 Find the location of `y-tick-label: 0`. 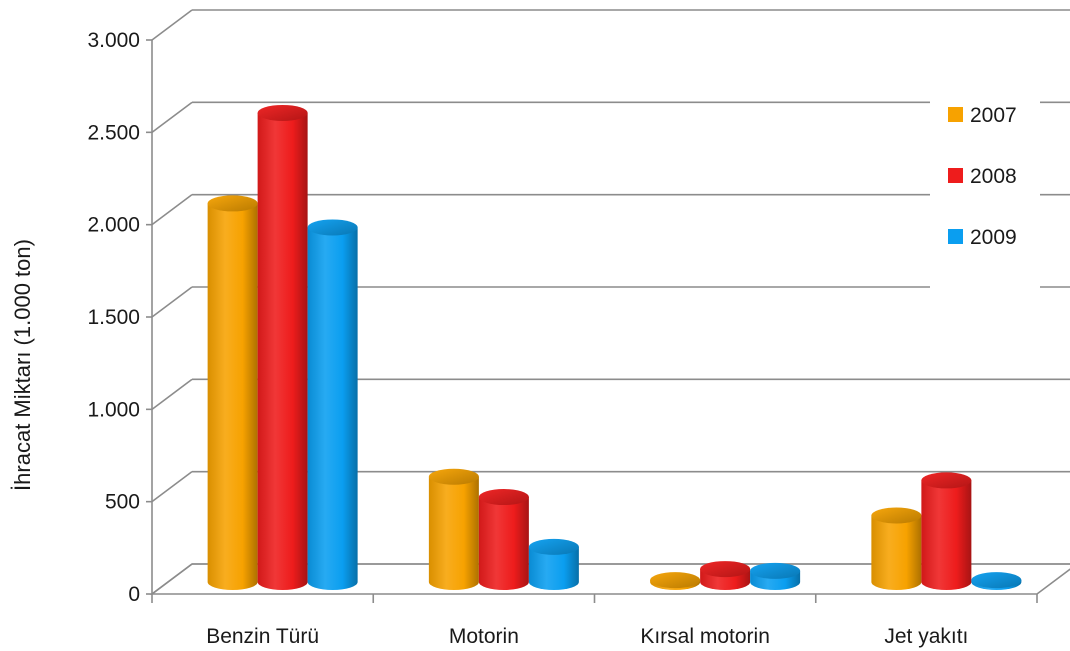

y-tick-label: 0 is located at coordinates (134, 594).